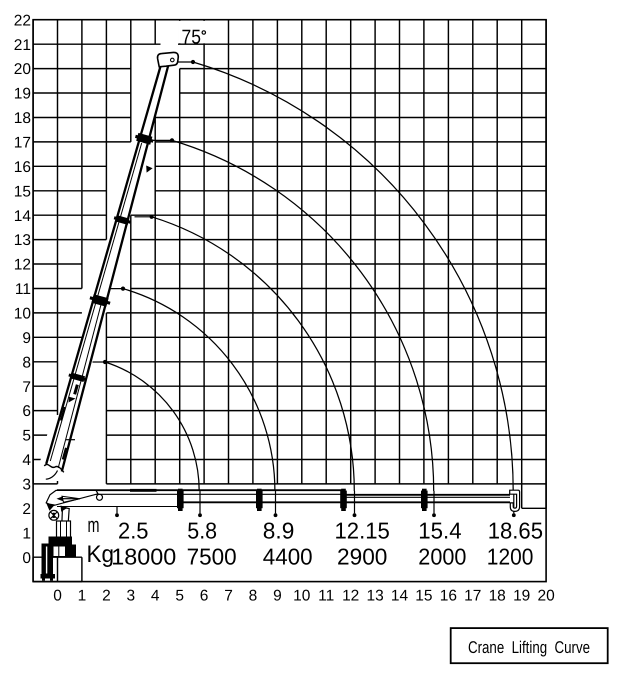 Image resolution: width=633 pixels, height=676 pixels. I want to click on svg-text: 4400, so click(288, 557).